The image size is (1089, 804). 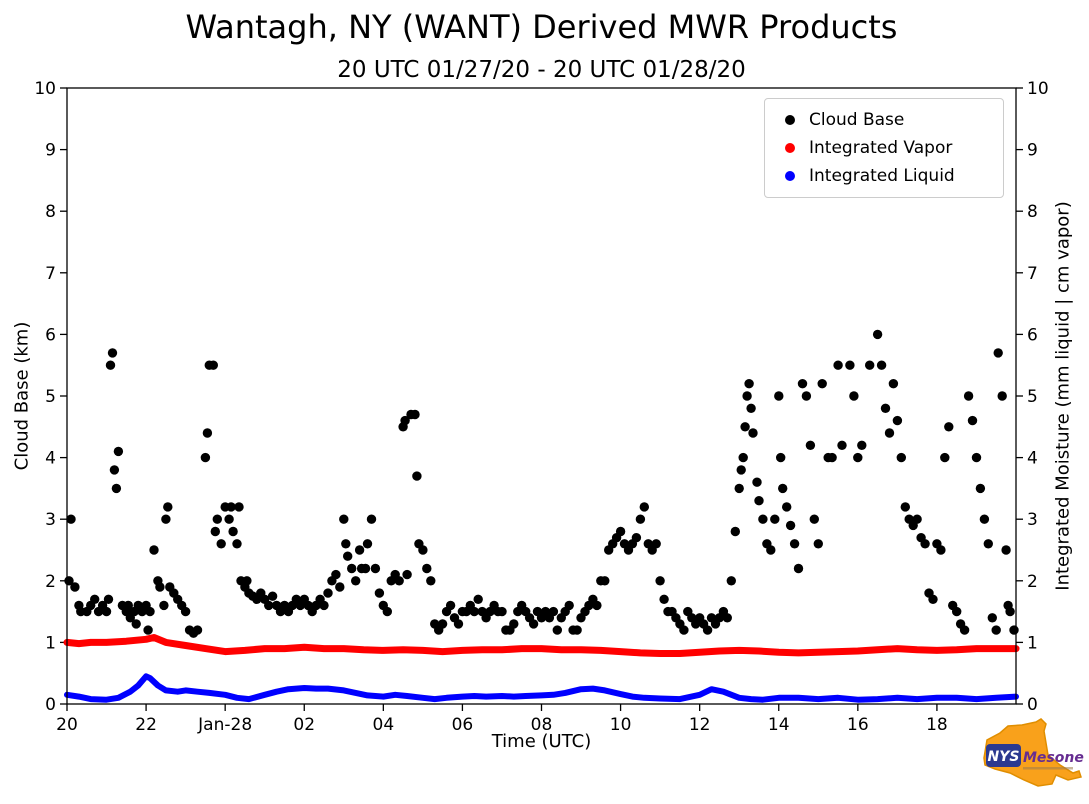 I want to click on legend-item-integrated-vapor: Integrated Vapor, so click(x=884, y=148).